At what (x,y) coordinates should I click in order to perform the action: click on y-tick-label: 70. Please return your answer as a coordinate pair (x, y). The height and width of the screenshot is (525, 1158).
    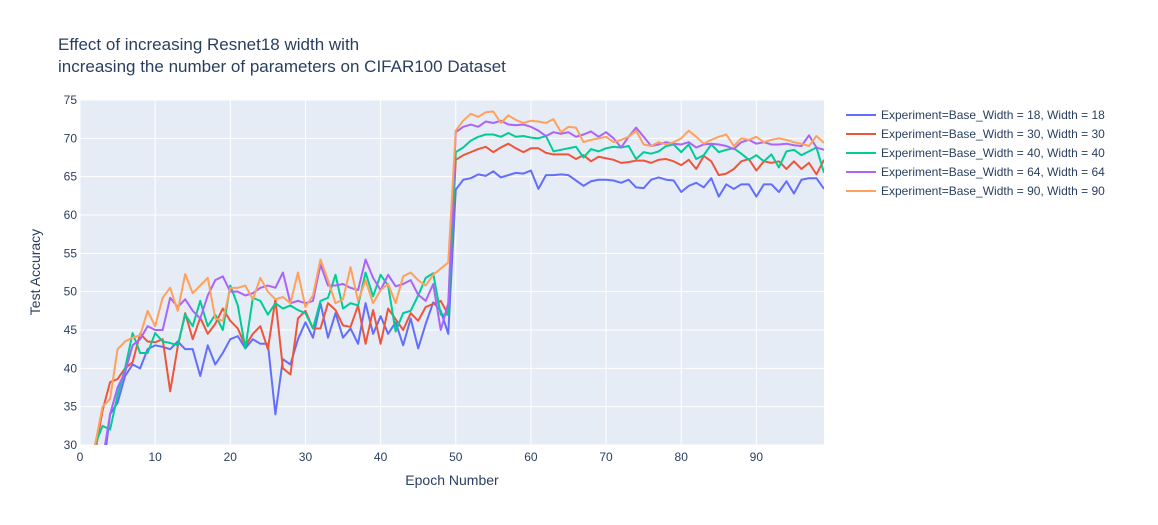
    Looking at the image, I should click on (71, 138).